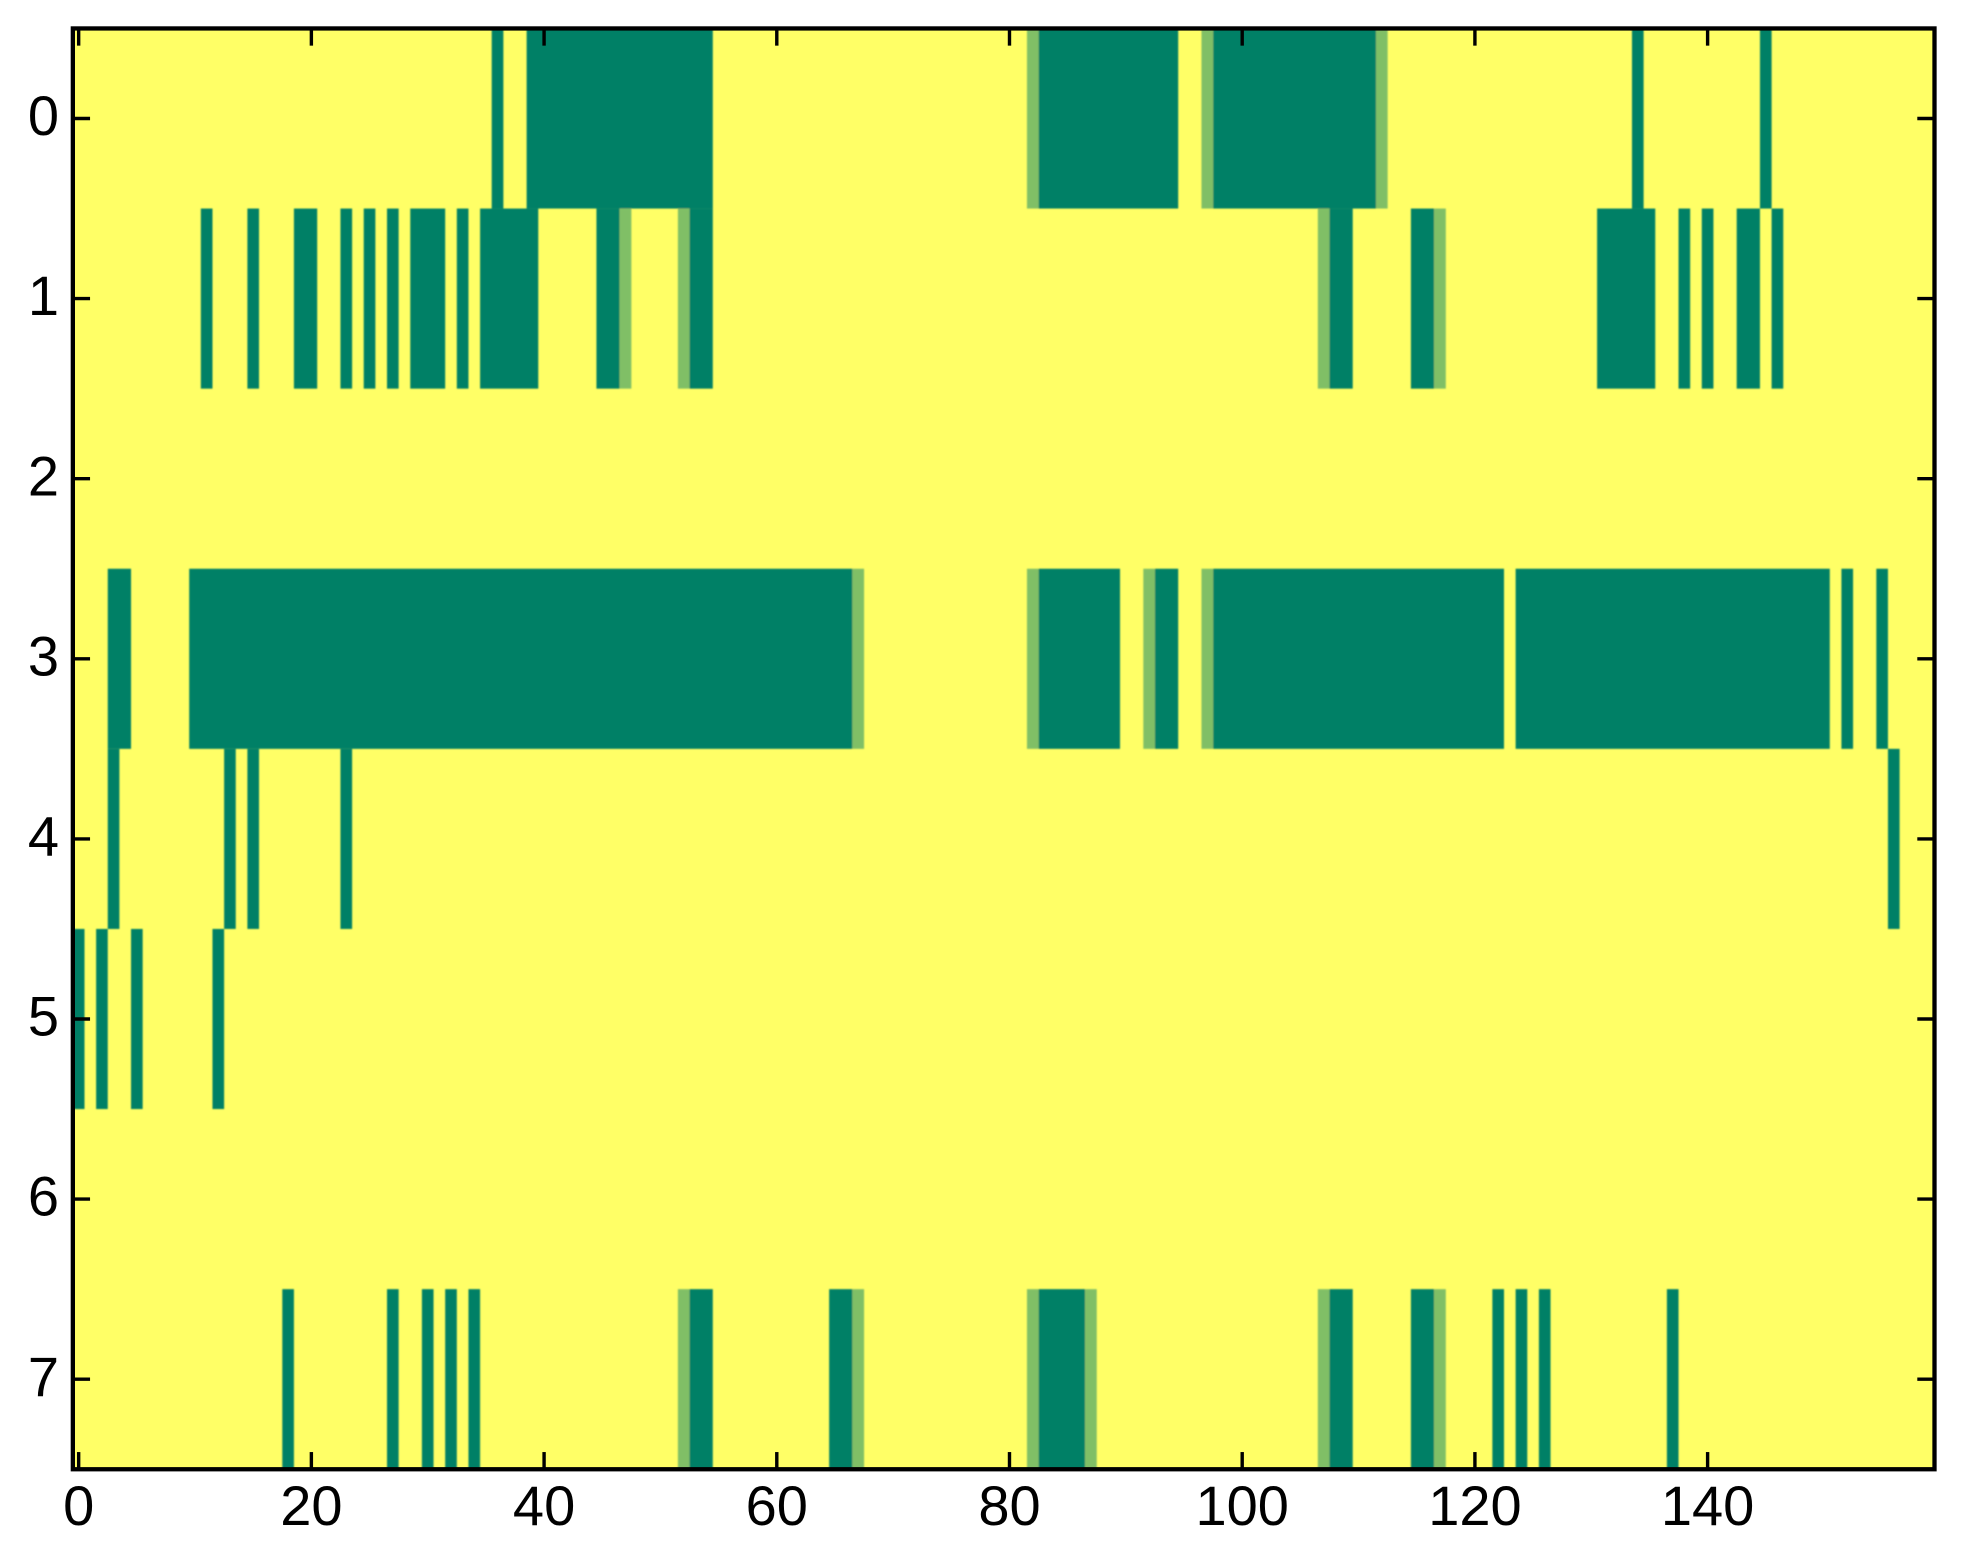  What do you see at coordinates (43, 1196) in the screenshot?
I see `svg-text: 6` at bounding box center [43, 1196].